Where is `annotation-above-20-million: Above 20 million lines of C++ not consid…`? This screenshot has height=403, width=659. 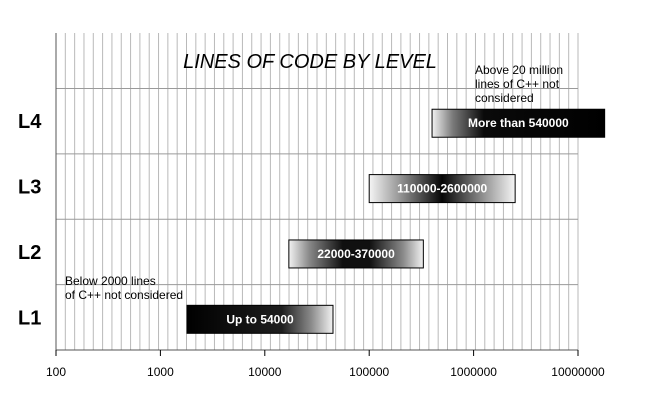 annotation-above-20-million: Above 20 million lines of C++ not consid… is located at coordinates (520, 84).